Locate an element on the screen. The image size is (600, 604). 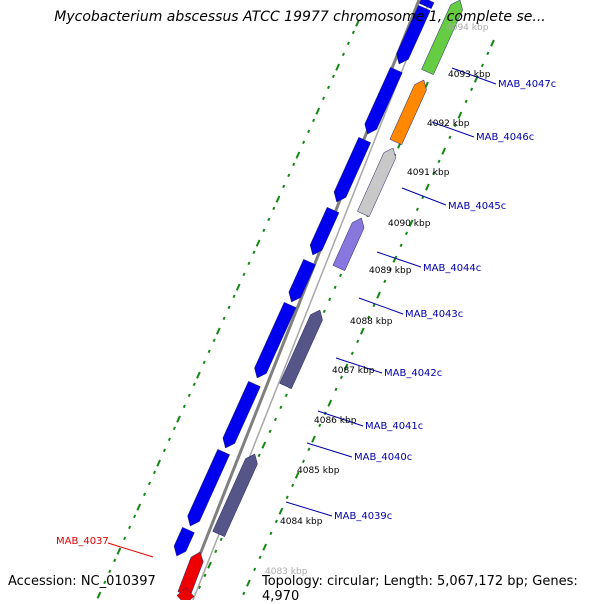
gene-label: MAB_4042c is located at coordinates (413, 373).